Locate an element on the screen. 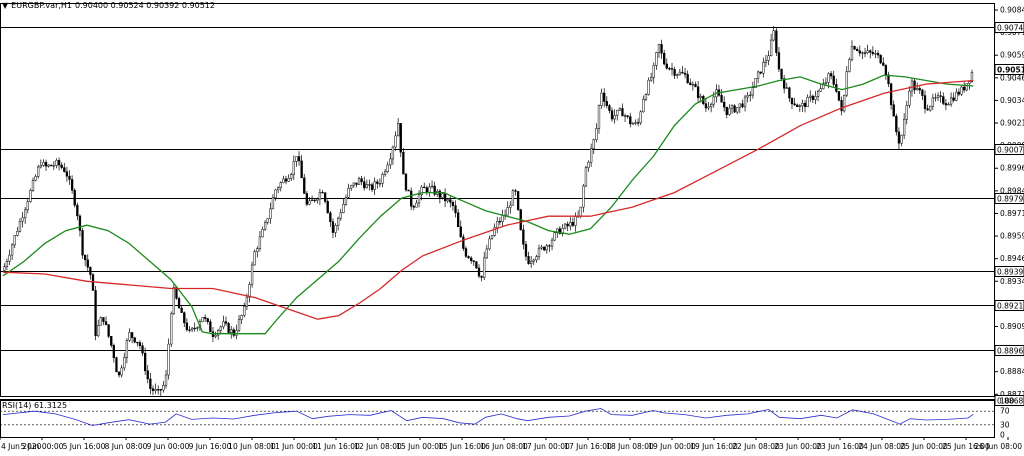 This screenshot has width=1024, height=456. y-tick-label: 0.89465 is located at coordinates (1012, 258).